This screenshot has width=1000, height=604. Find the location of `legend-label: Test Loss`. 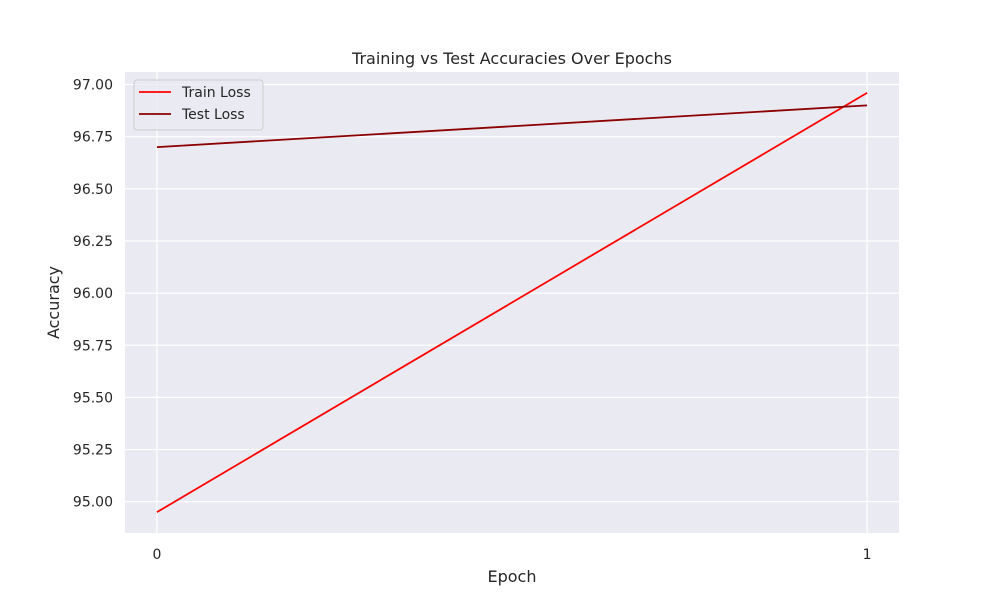

legend-label: Test Loss is located at coordinates (213, 115).